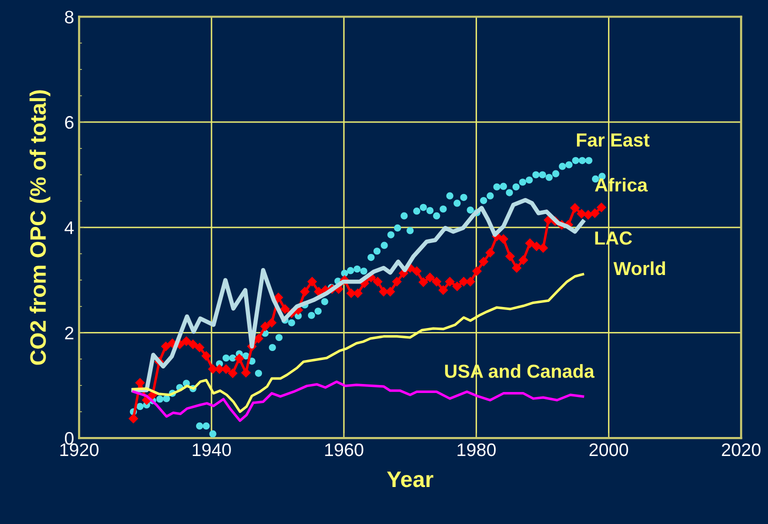 This screenshot has height=524, width=768. What do you see at coordinates (69, 122) in the screenshot?
I see `y-tick-label: 6` at bounding box center [69, 122].